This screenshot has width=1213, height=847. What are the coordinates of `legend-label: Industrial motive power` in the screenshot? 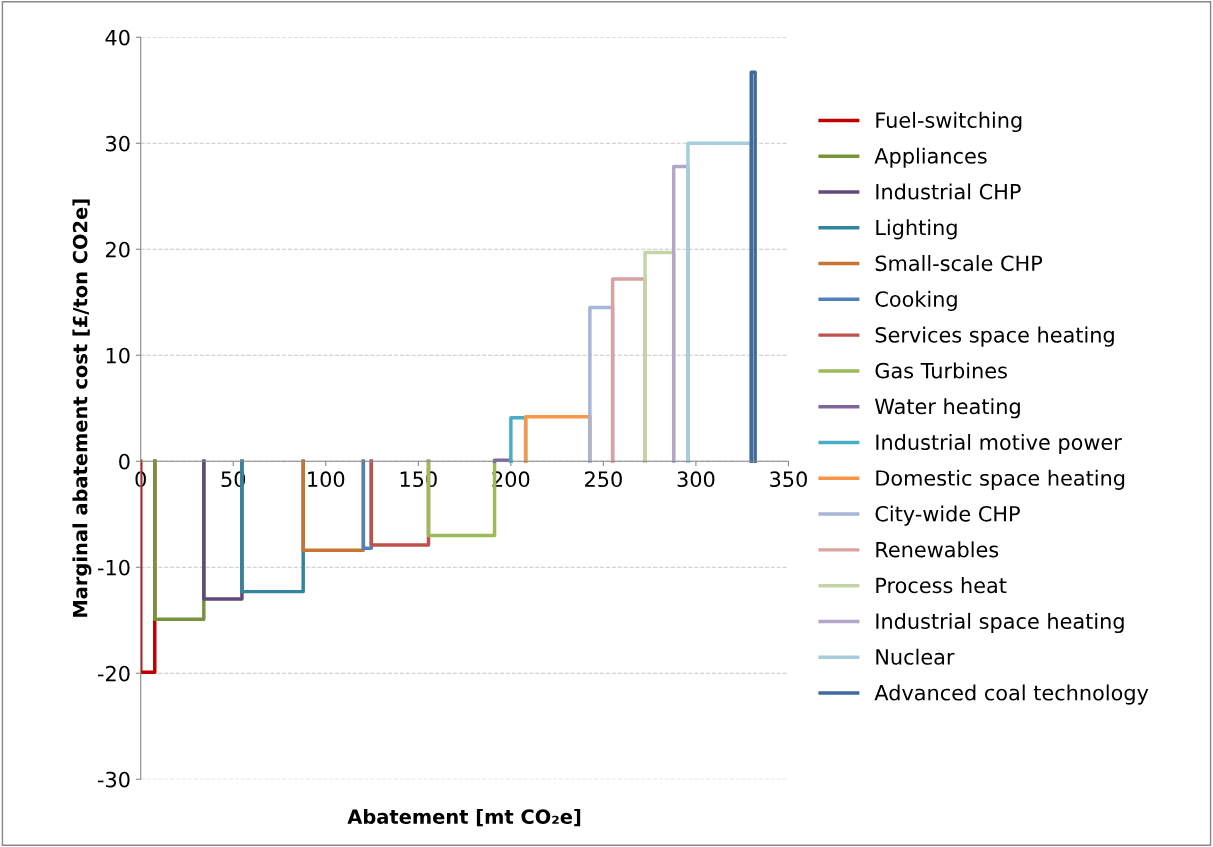 It's located at (999, 444).